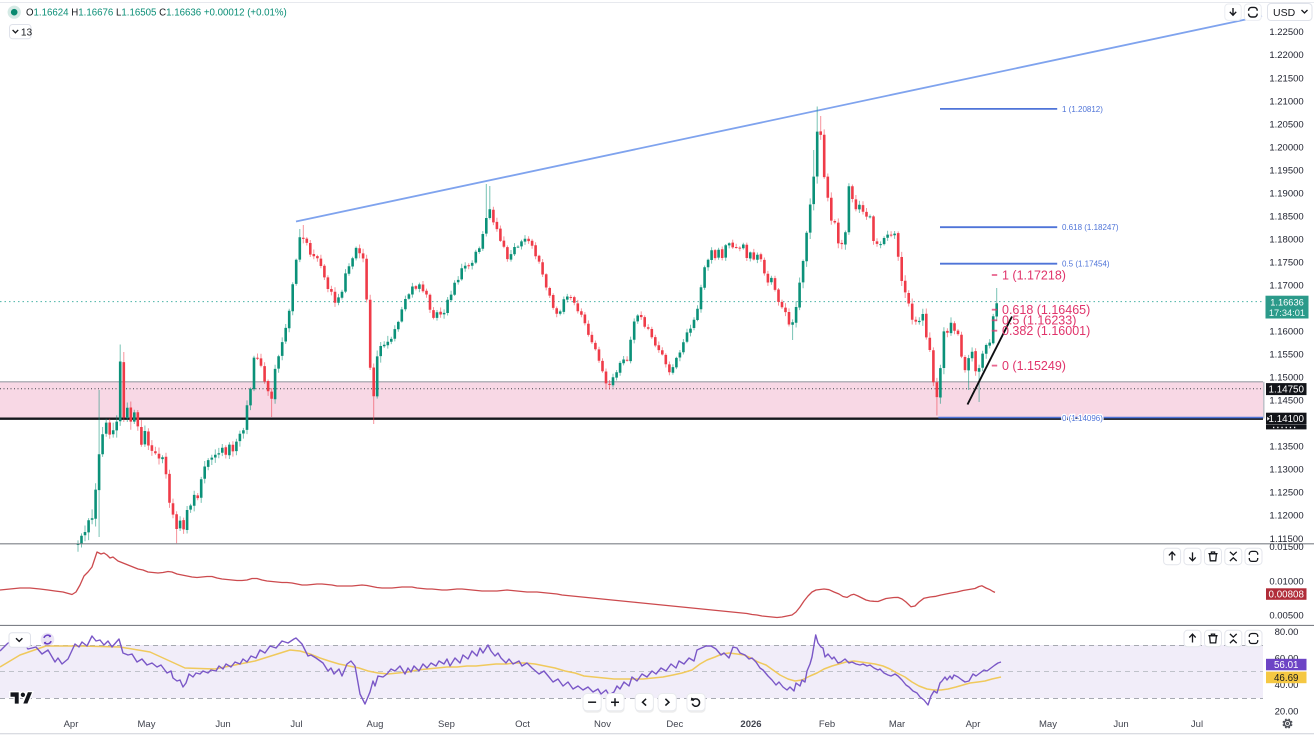  I want to click on svg-text: 1.16636, so click(1287, 303).